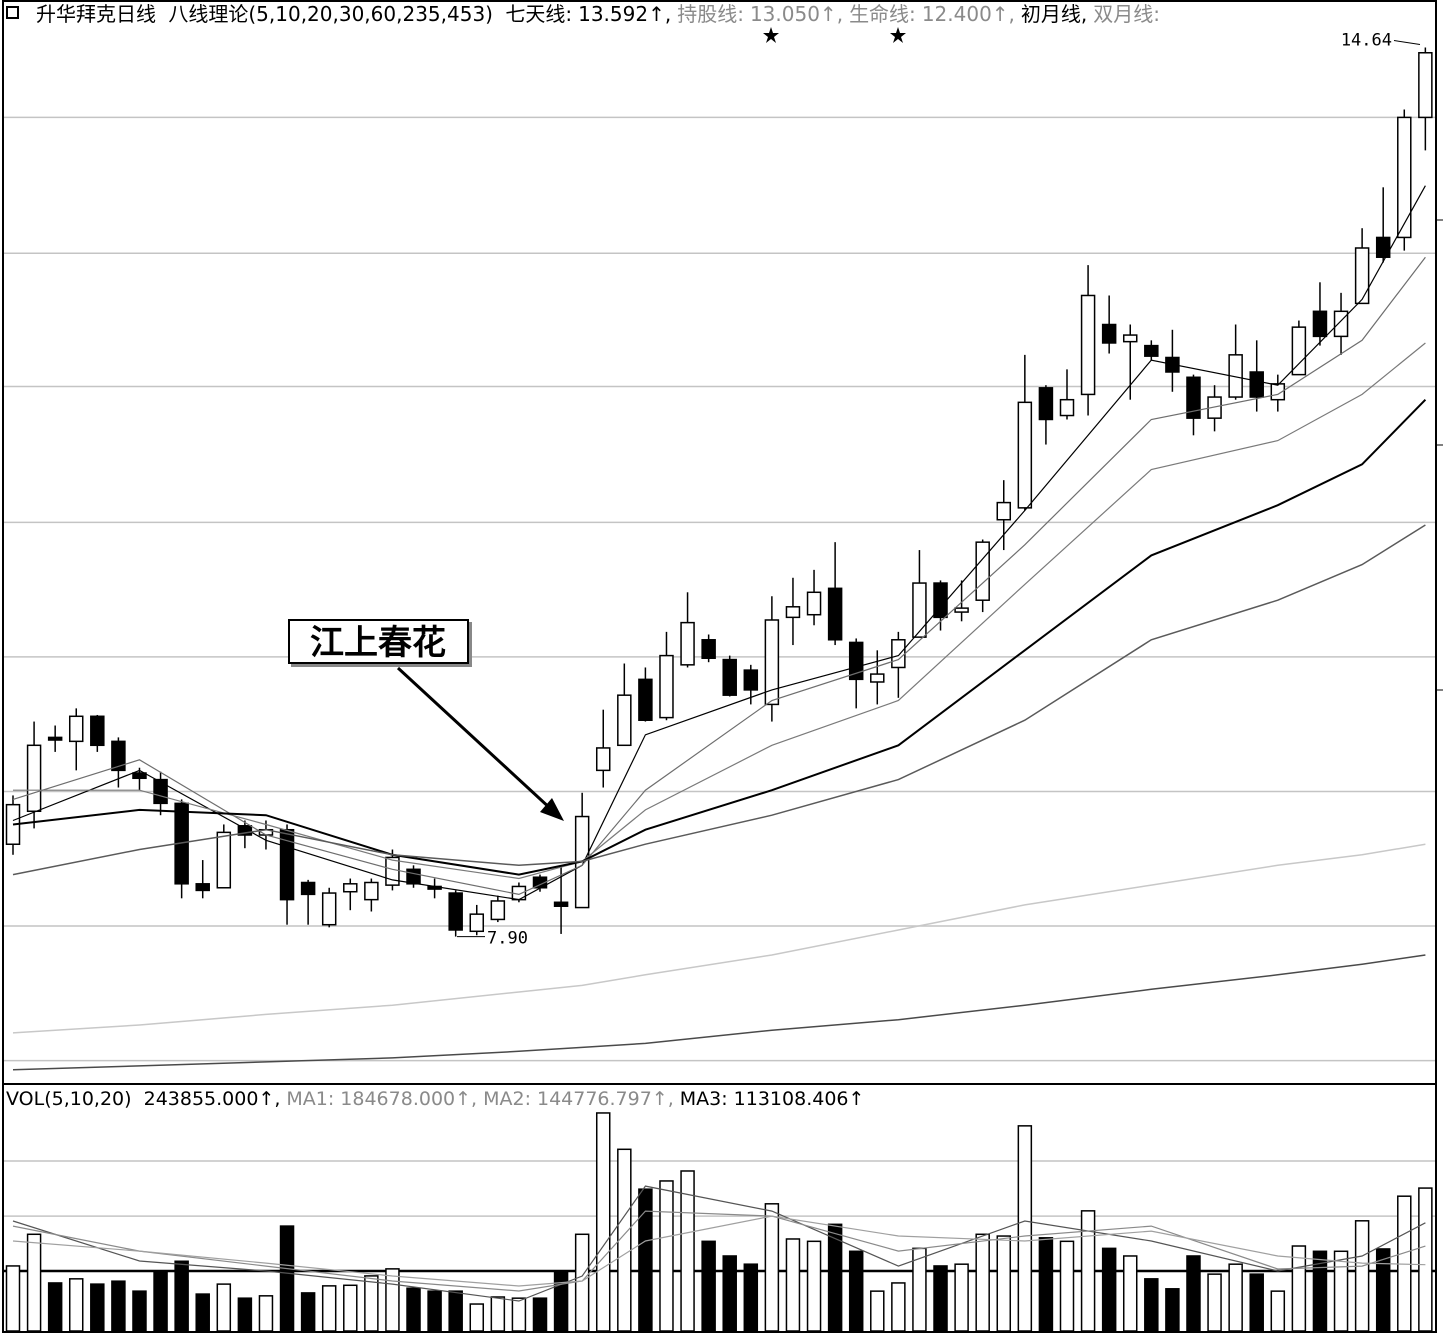 This screenshot has height=1335, width=1443. What do you see at coordinates (1127, 14) in the screenshot?
I see `header-item-label: 双月线:` at bounding box center [1127, 14].